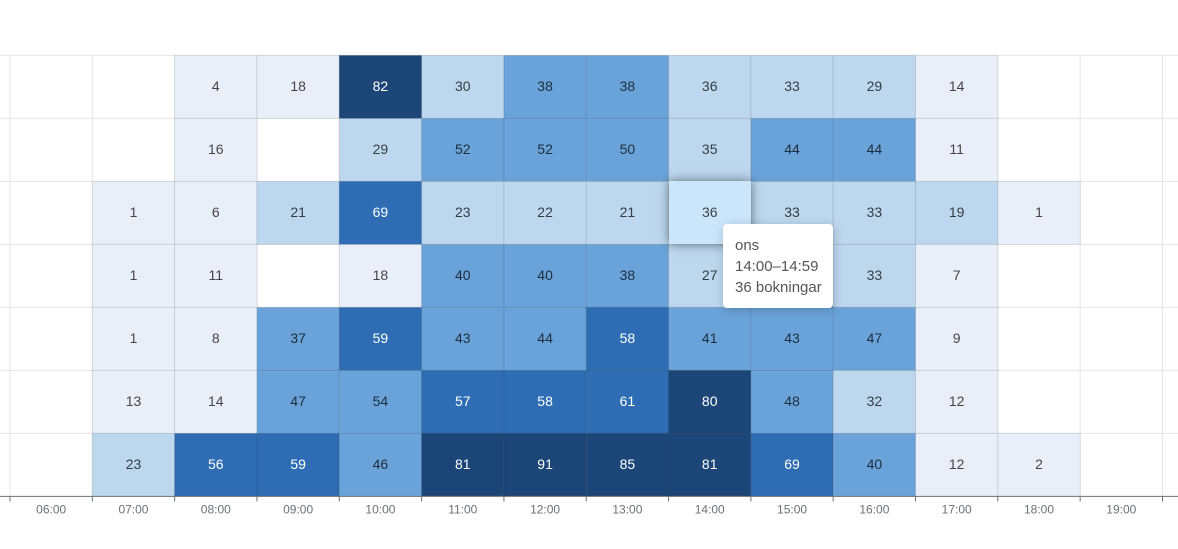  I want to click on svg-text: 11:00, so click(462, 509).